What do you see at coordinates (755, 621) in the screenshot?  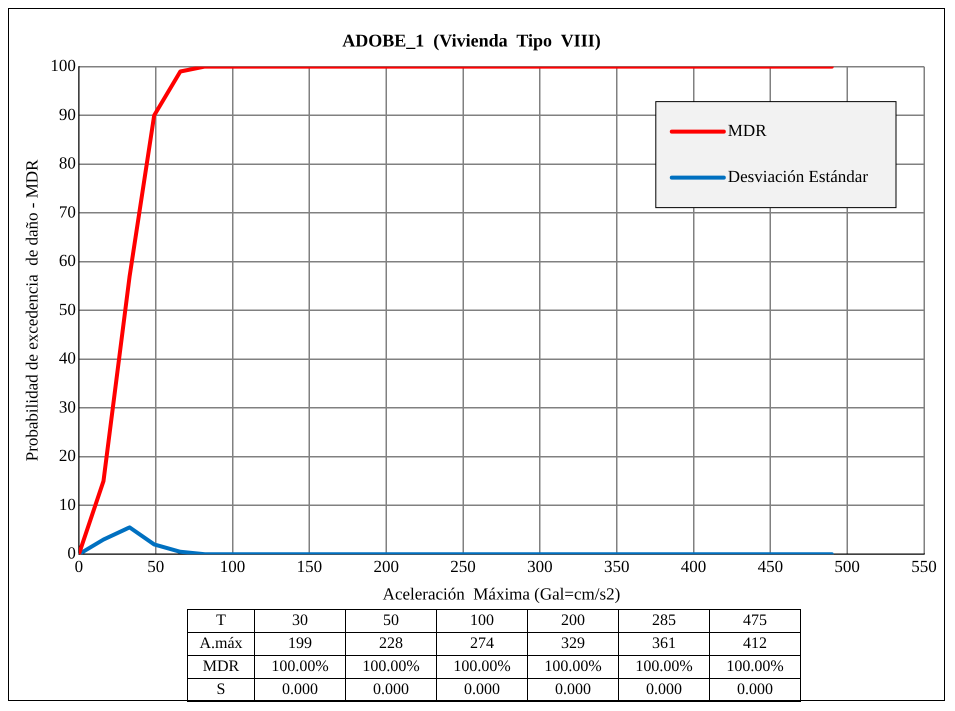 I see `text: 475` at bounding box center [755, 621].